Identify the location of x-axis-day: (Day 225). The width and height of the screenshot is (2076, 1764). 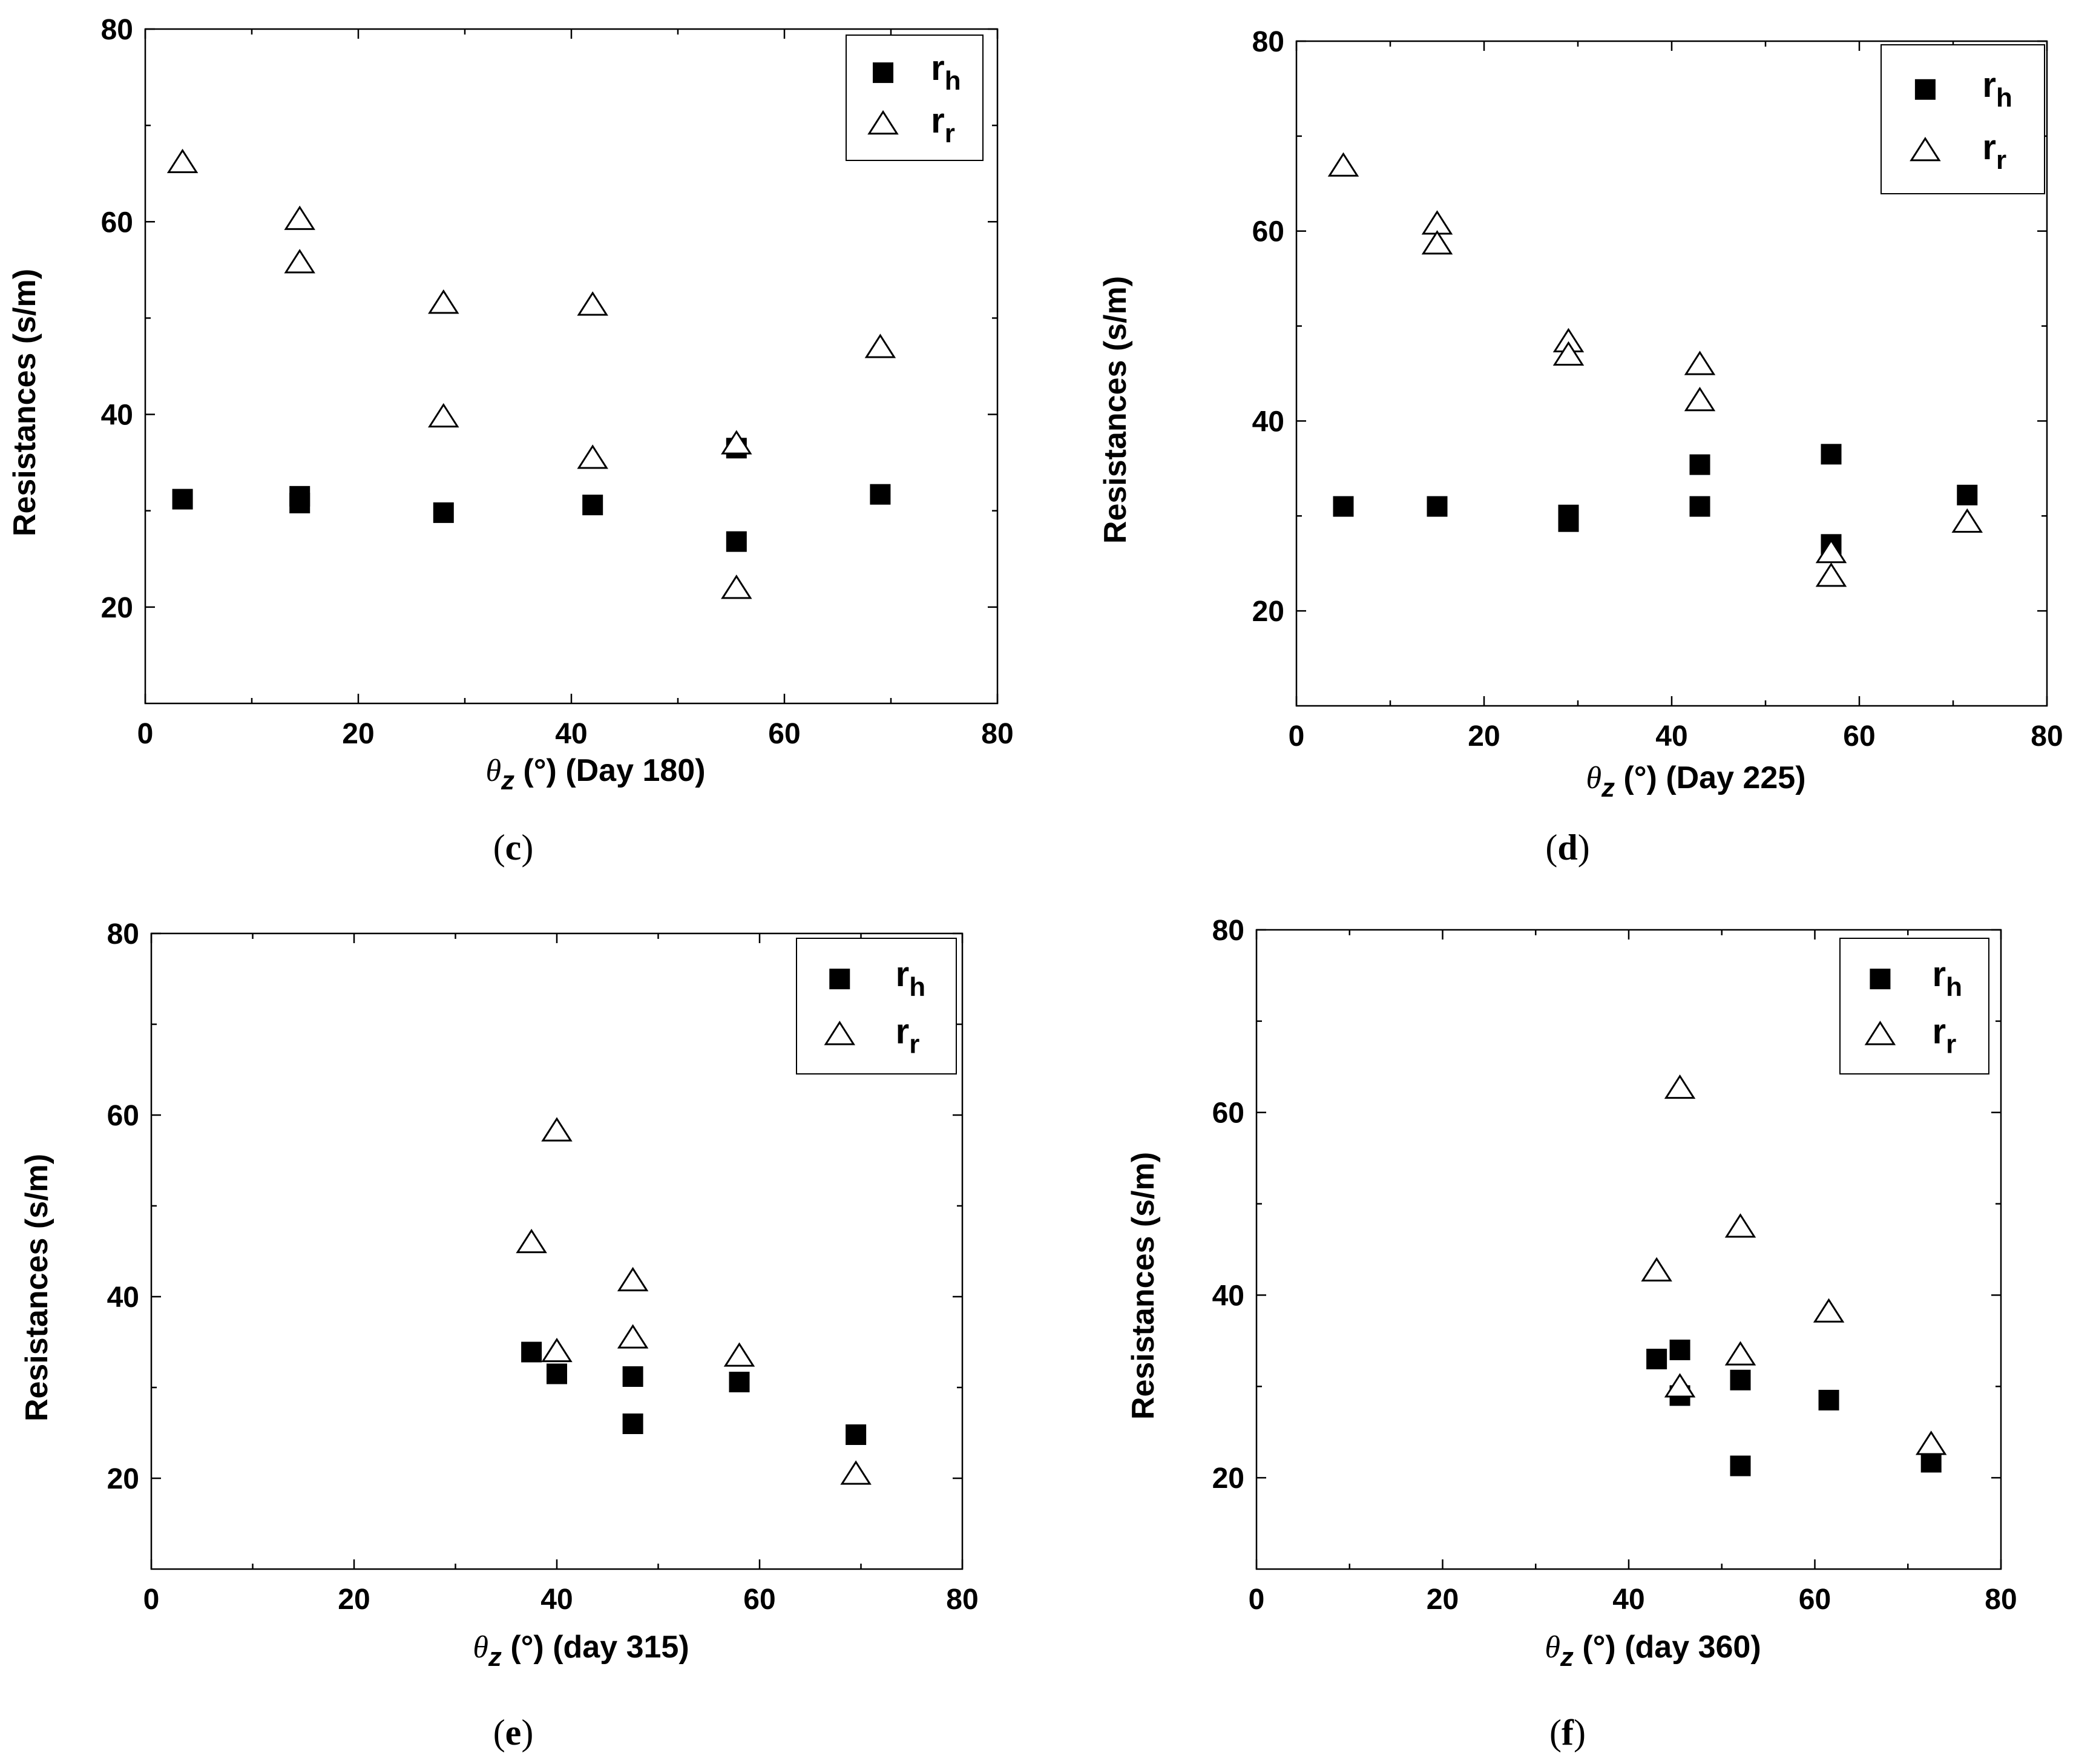
(1735, 777).